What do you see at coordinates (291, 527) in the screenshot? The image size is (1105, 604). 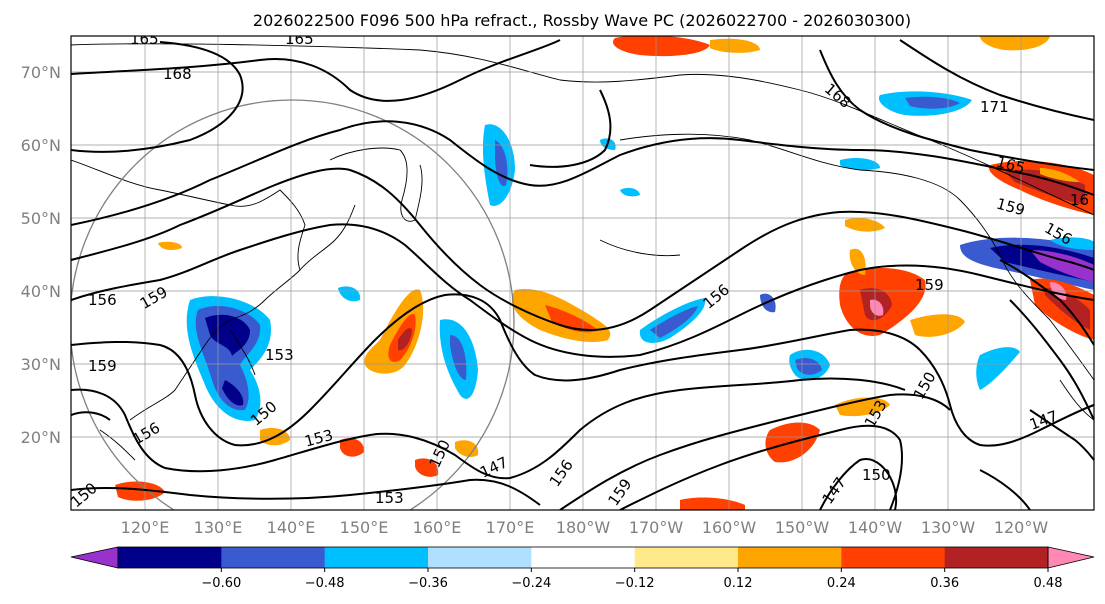 I see `lon-label: 140°E` at bounding box center [291, 527].